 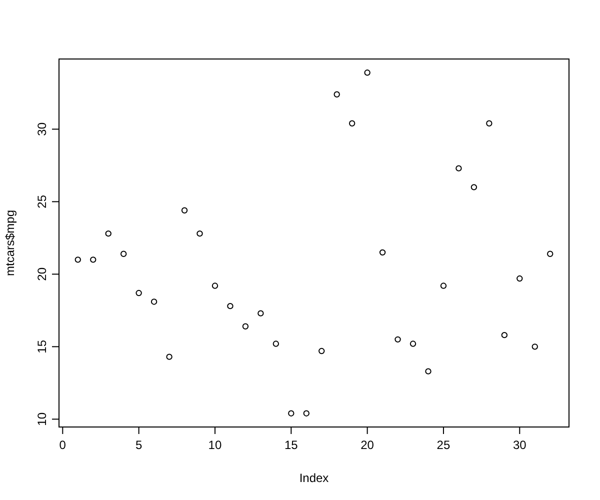 What do you see at coordinates (291, 445) in the screenshot?
I see `x-tick-label: 15` at bounding box center [291, 445].